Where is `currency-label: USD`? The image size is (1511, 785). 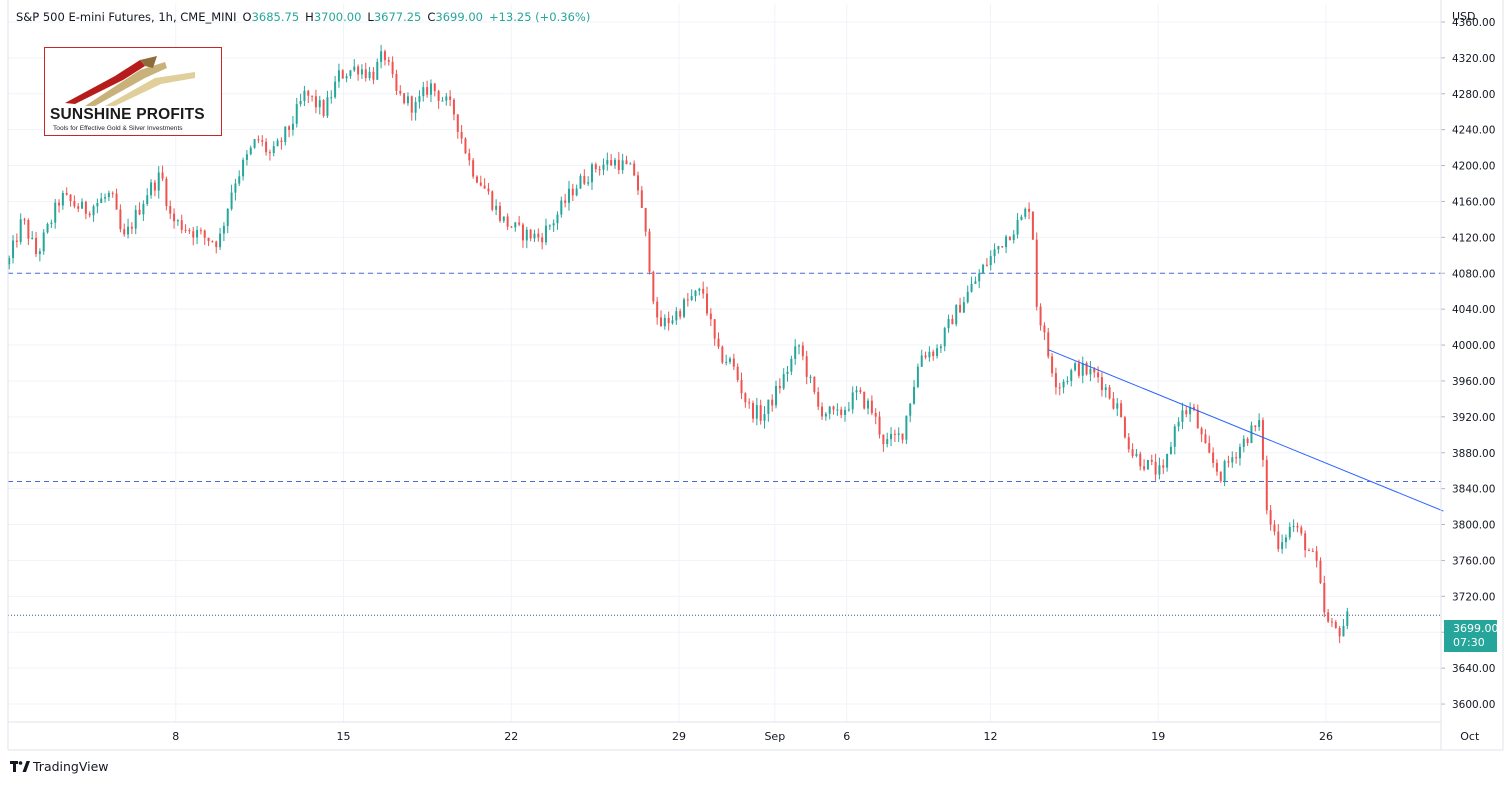
currency-label: USD is located at coordinates (1464, 16).